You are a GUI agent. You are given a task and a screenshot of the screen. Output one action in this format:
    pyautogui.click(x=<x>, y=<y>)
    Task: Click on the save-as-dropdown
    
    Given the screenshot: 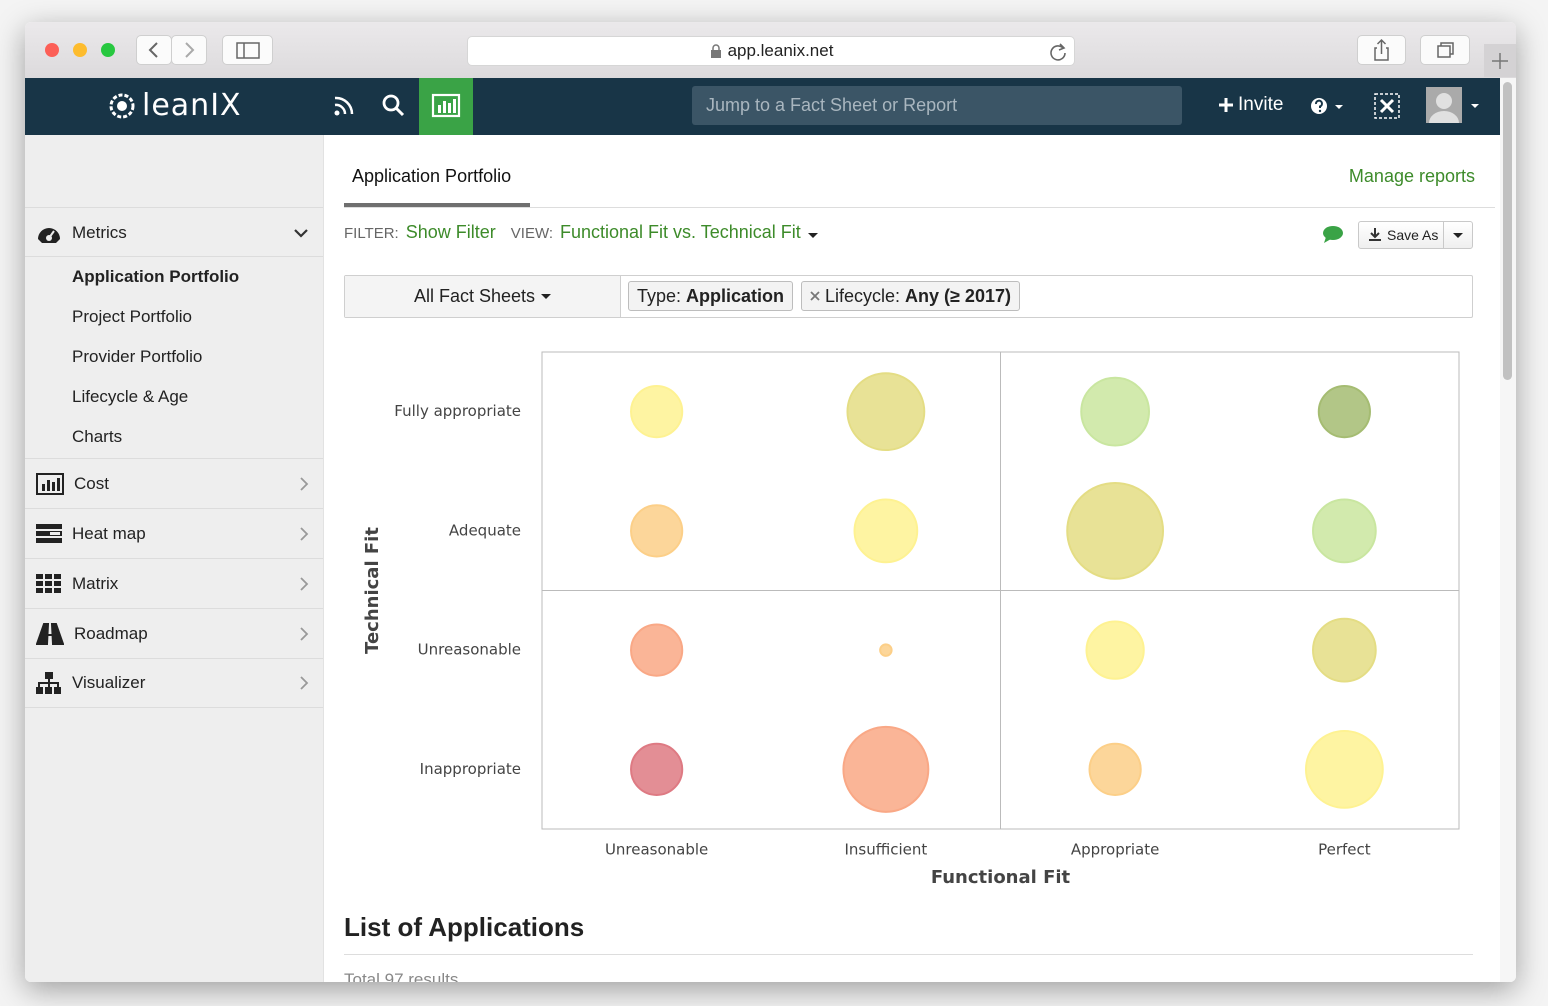 What is the action you would take?
    pyautogui.click(x=1457, y=235)
    